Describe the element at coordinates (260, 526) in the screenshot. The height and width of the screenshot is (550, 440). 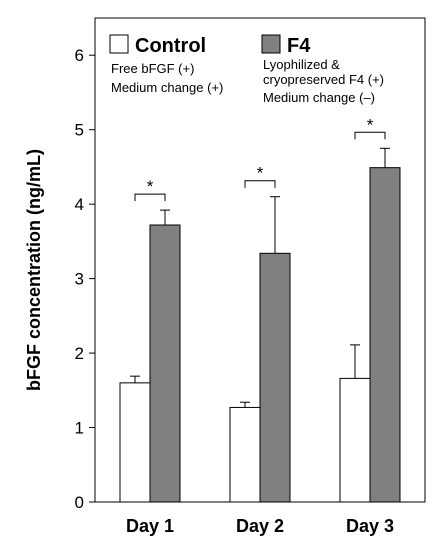
I see `x-tick-label-day-2: Day 2` at that location.